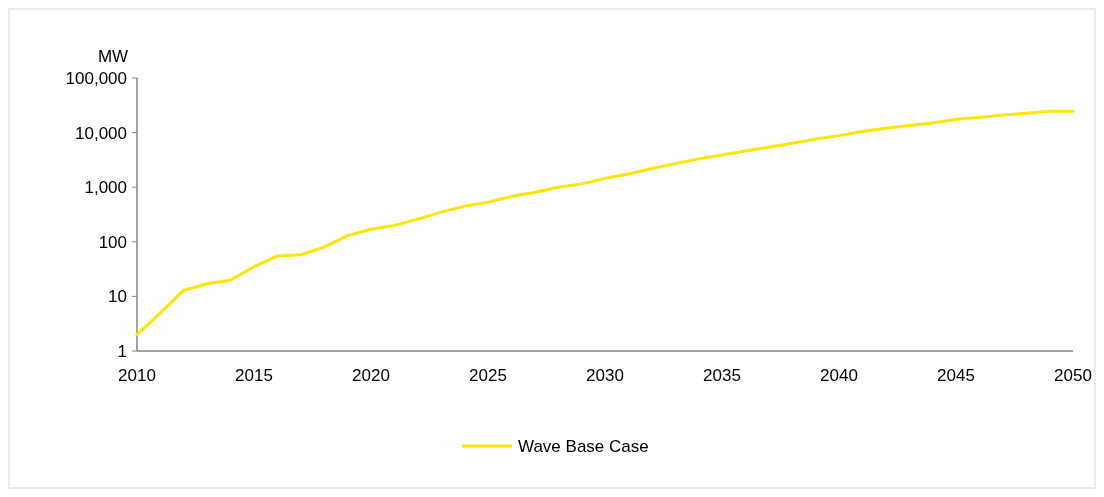  What do you see at coordinates (605, 375) in the screenshot?
I see `x-tick-label: 2030` at bounding box center [605, 375].